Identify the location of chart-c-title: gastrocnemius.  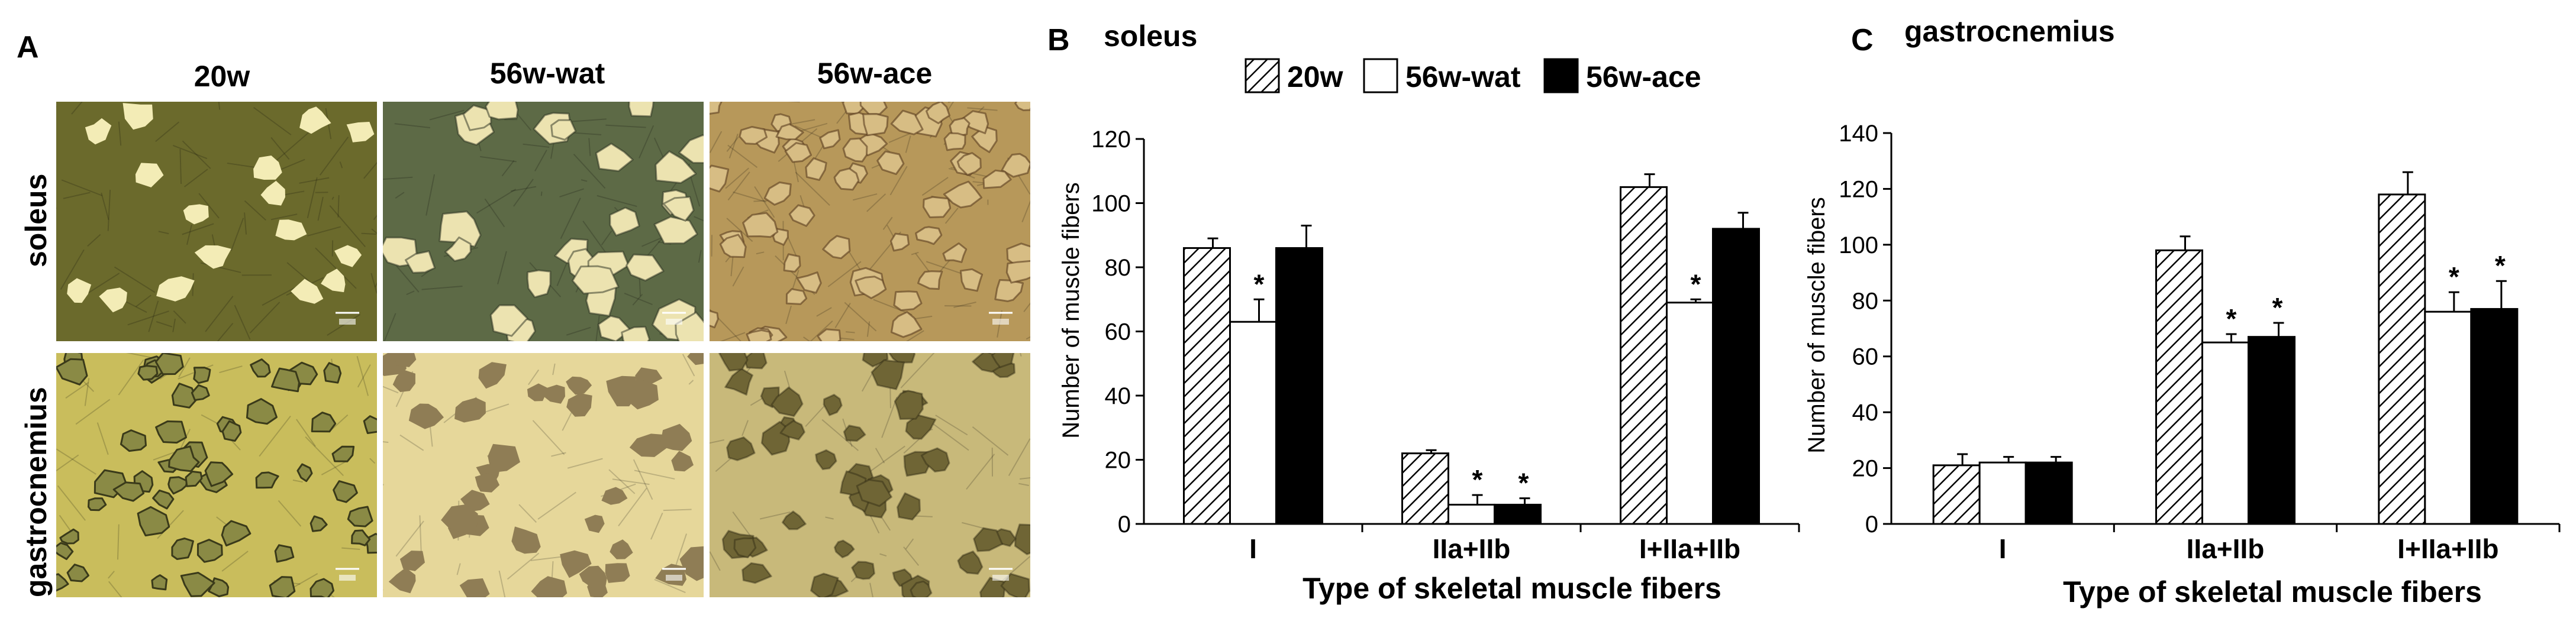
(2009, 31).